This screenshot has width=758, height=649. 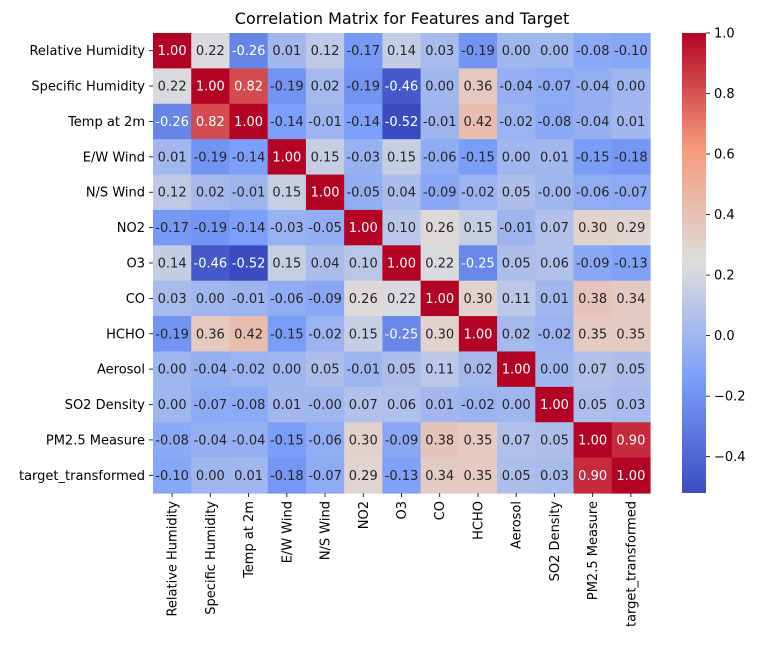 I want to click on cell-value-label: 0.34, so click(x=630, y=299).